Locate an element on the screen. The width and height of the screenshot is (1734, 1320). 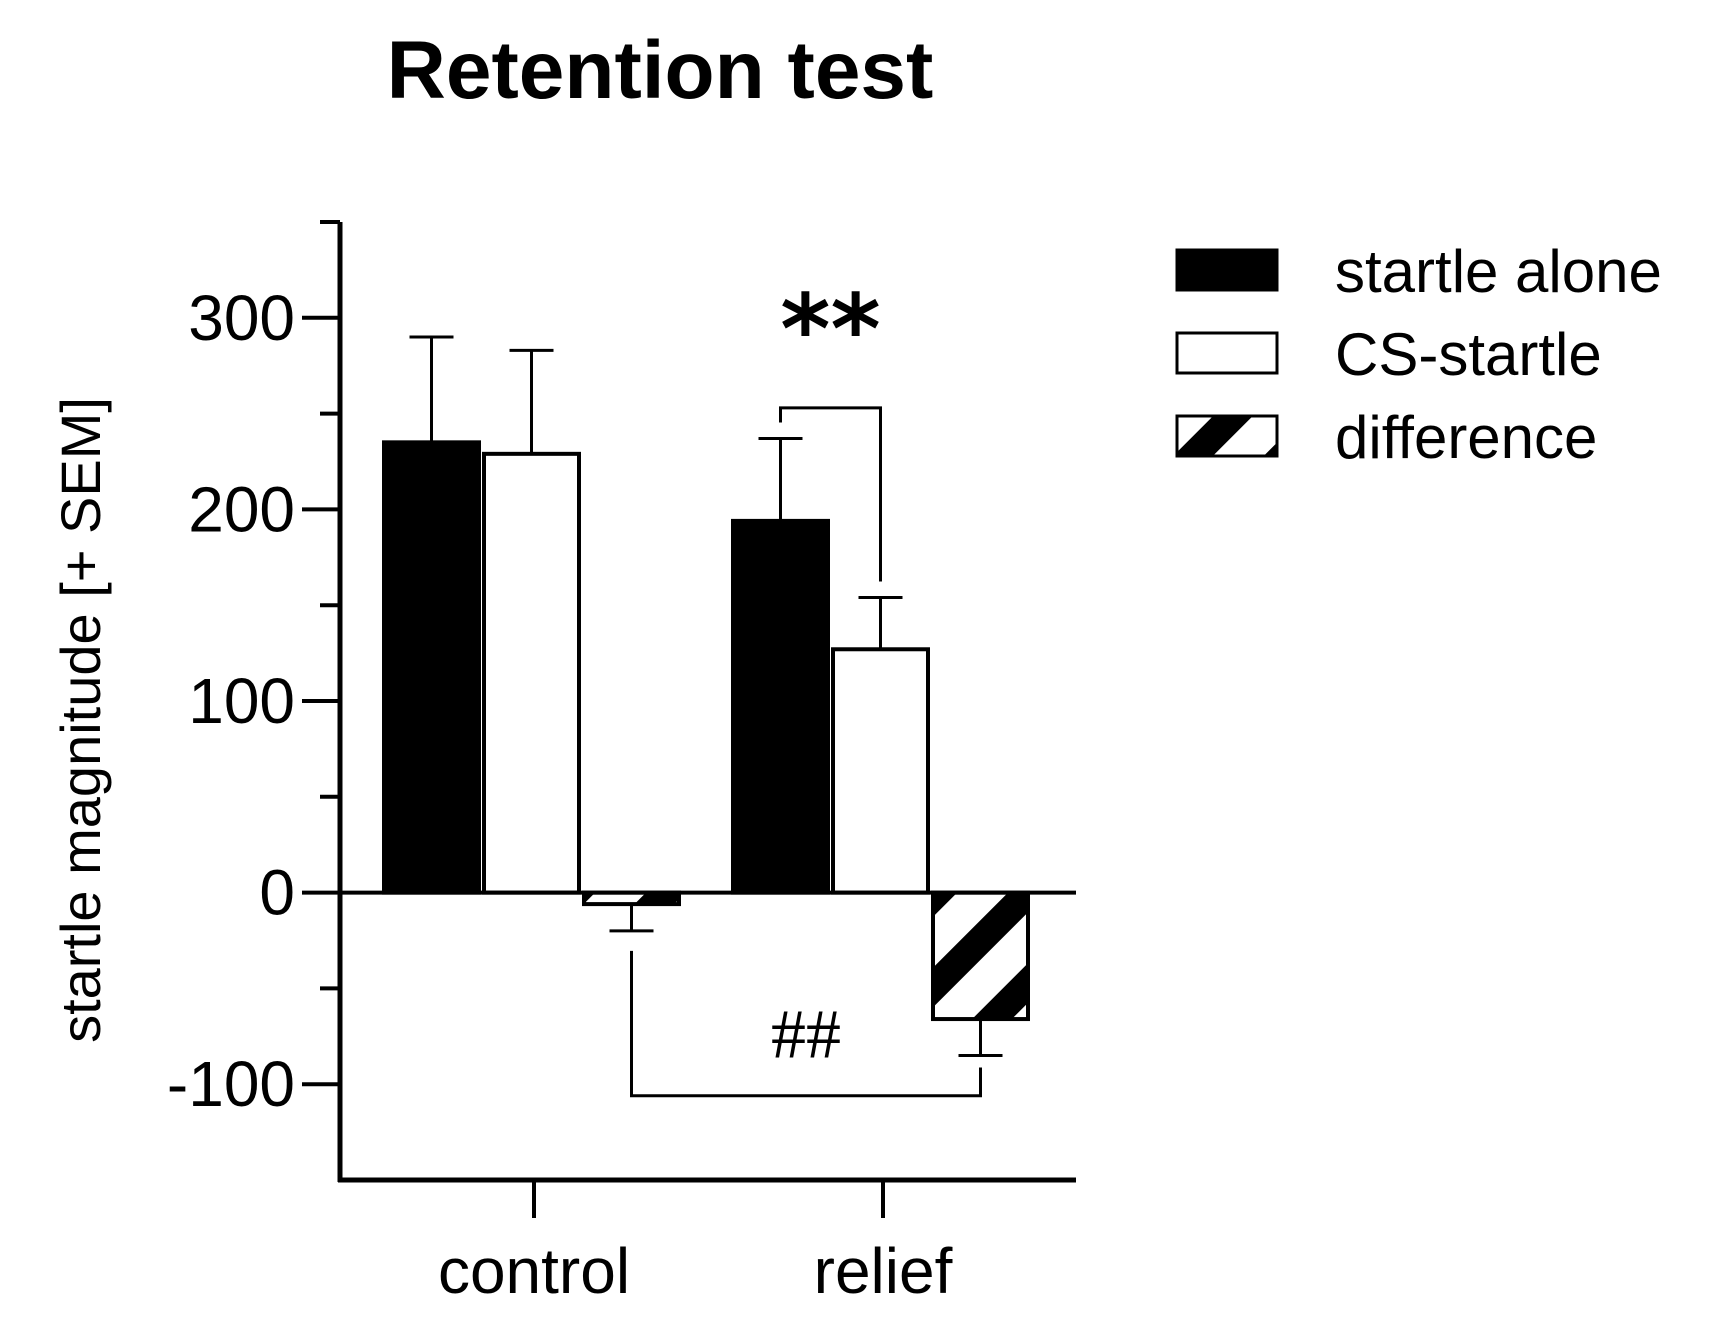
significance-hashes: ## is located at coordinates (806, 1034).